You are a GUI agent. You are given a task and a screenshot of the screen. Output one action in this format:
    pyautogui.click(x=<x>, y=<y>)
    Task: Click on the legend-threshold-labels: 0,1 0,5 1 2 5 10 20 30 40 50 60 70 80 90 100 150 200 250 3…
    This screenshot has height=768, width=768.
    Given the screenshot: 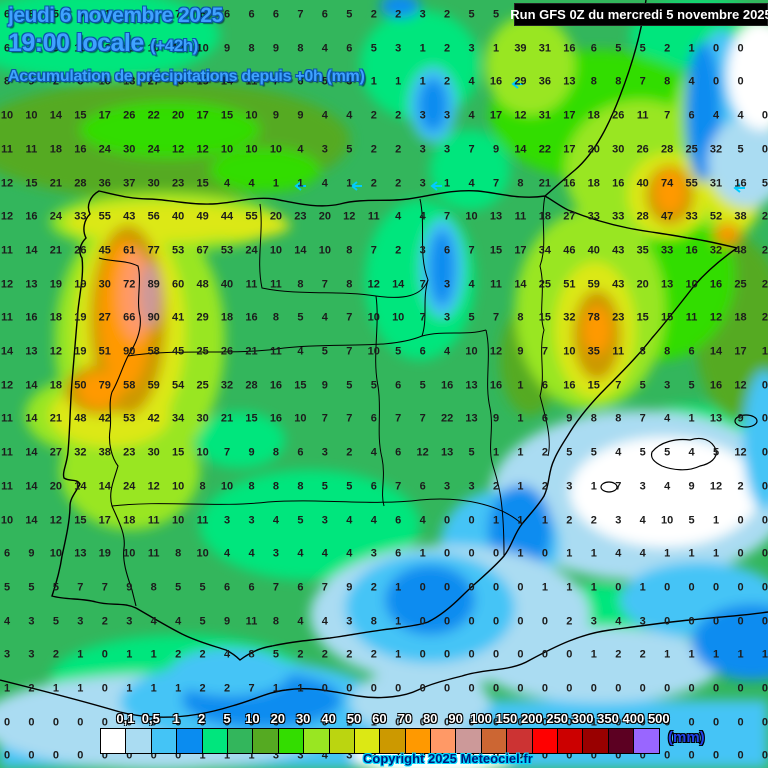 What is the action you would take?
    pyautogui.click(x=384, y=718)
    